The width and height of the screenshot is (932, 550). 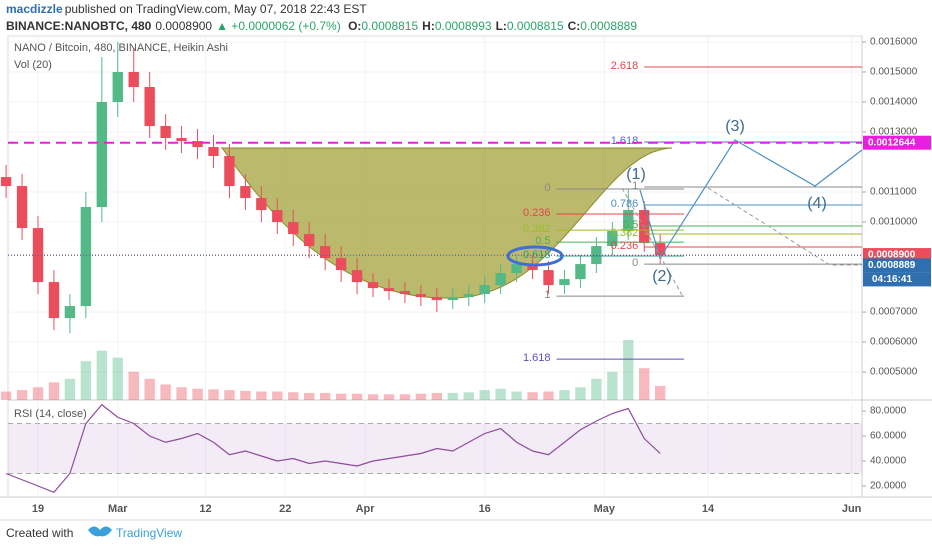 I want to click on wave-label: (4), so click(x=817, y=203).